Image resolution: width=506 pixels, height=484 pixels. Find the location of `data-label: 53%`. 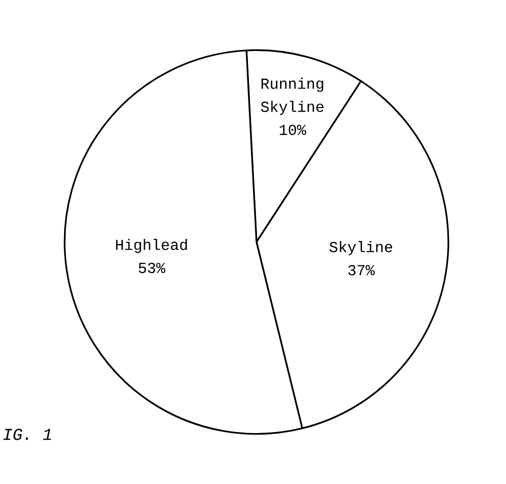

data-label: 53% is located at coordinates (152, 268).